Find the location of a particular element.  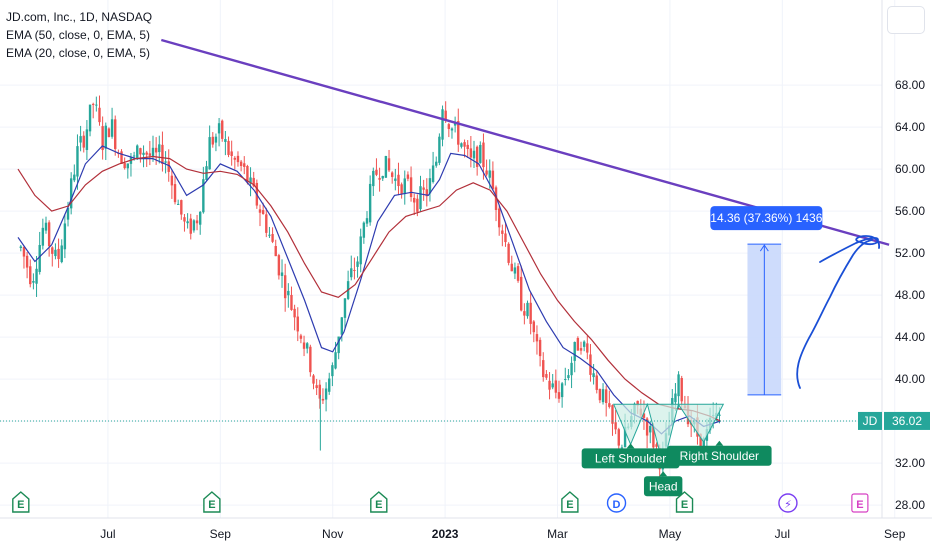

y-tick-label: 32.00 is located at coordinates (910, 463).